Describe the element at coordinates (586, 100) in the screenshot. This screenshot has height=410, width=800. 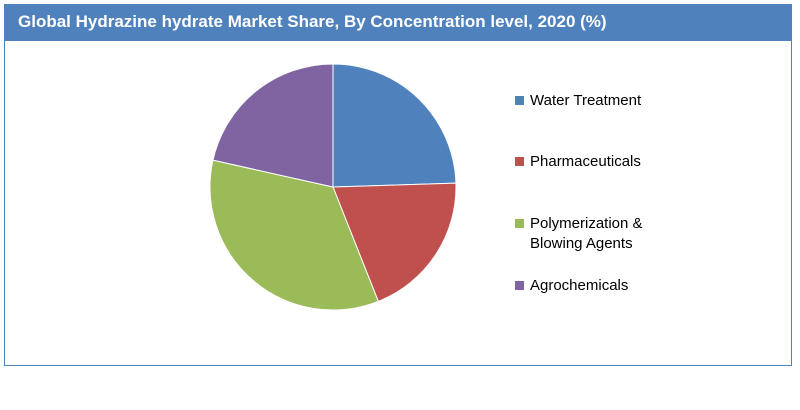
I see `legend-label: Water Treatment` at that location.